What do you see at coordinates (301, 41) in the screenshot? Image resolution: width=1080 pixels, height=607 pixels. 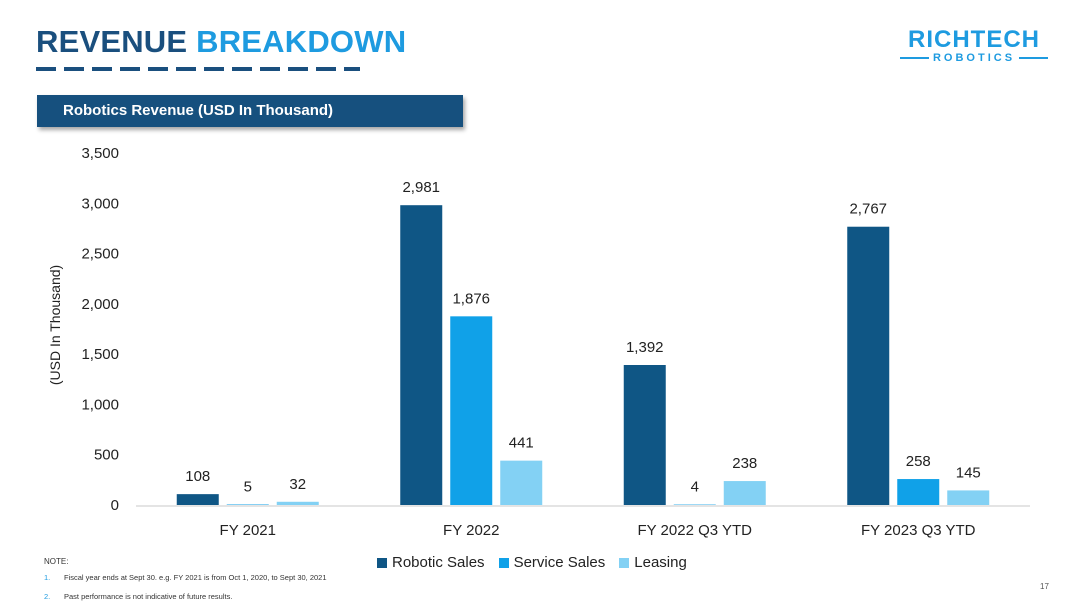 I see `title-word-breakdown: BREAKDOWN` at bounding box center [301, 41].